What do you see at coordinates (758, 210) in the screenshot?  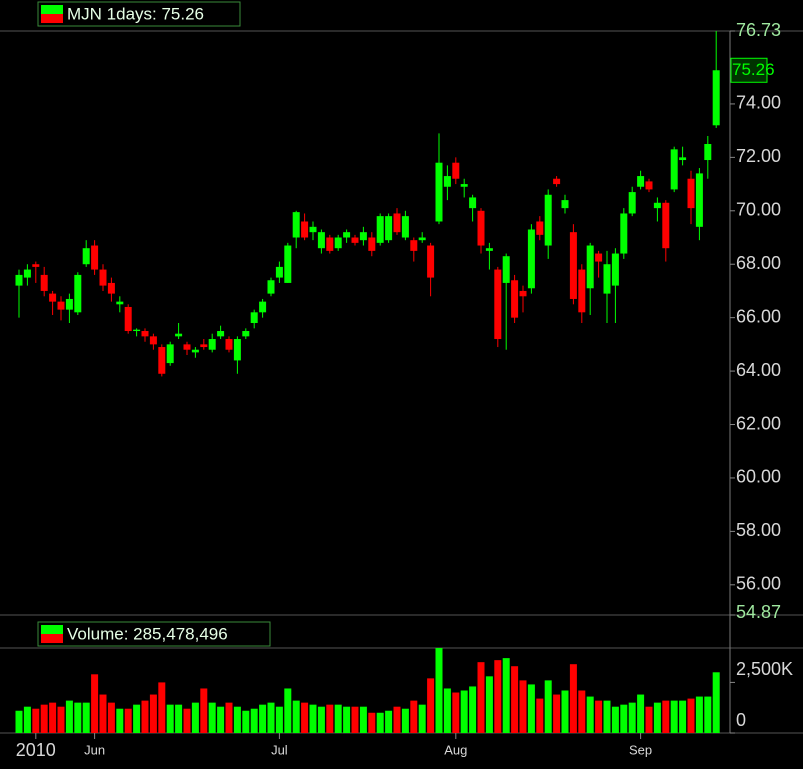 I see `y-tick-label: 70.00` at bounding box center [758, 210].